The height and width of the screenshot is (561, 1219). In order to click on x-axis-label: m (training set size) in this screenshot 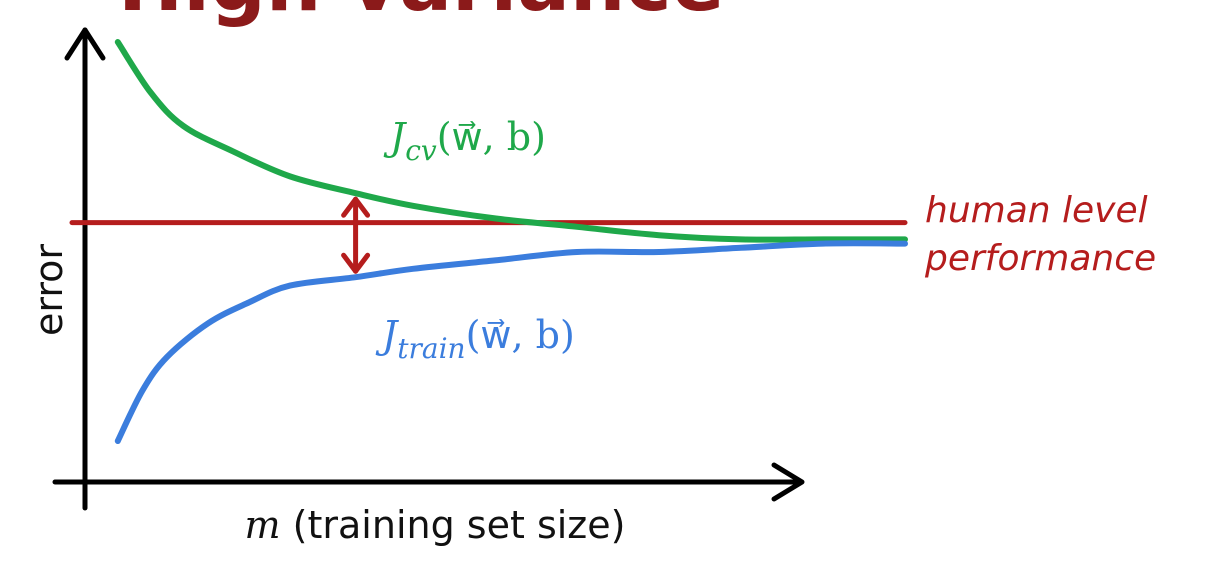, I will do `click(435, 525)`.